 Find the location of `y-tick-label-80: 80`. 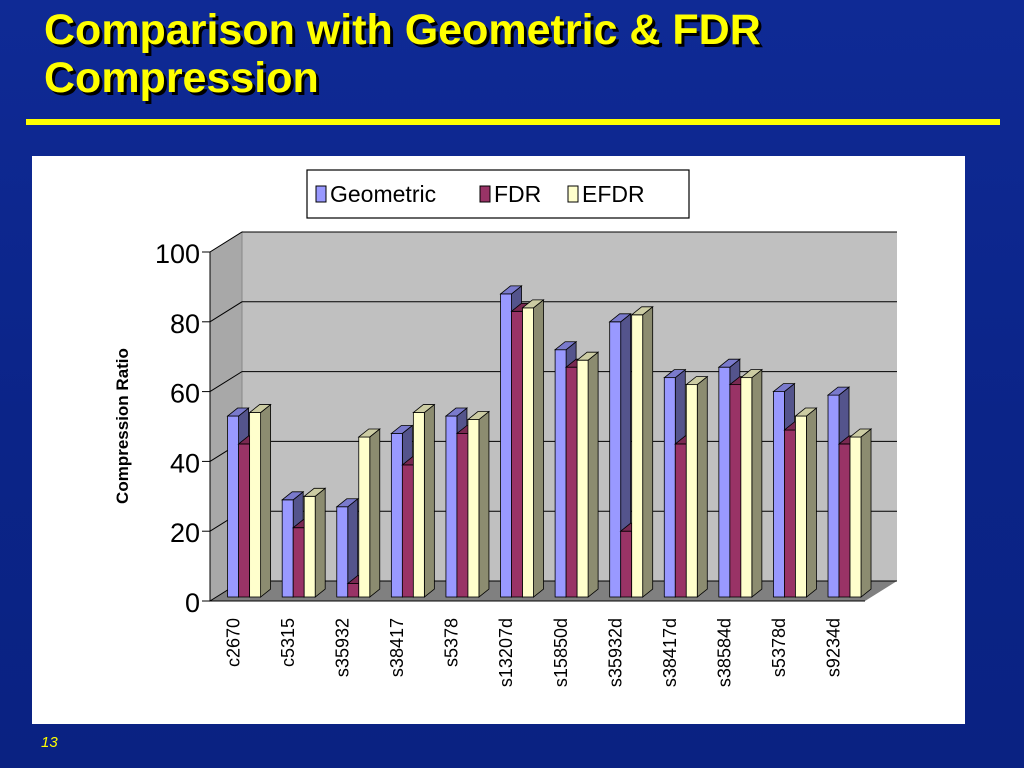

y-tick-label-80: 80 is located at coordinates (185, 324).